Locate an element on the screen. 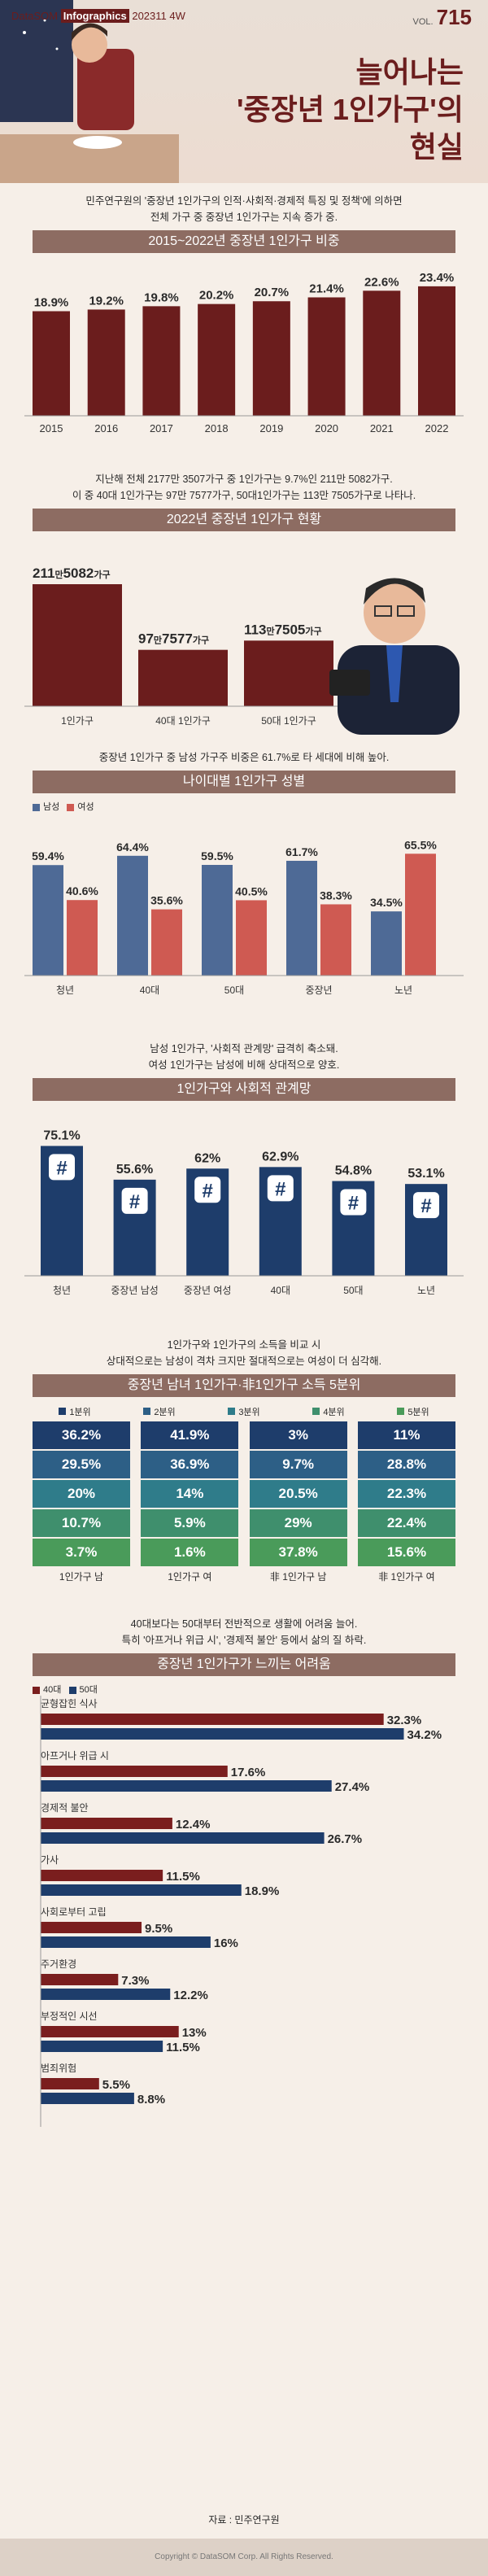  category-label: 가사 is located at coordinates (50, 1860).